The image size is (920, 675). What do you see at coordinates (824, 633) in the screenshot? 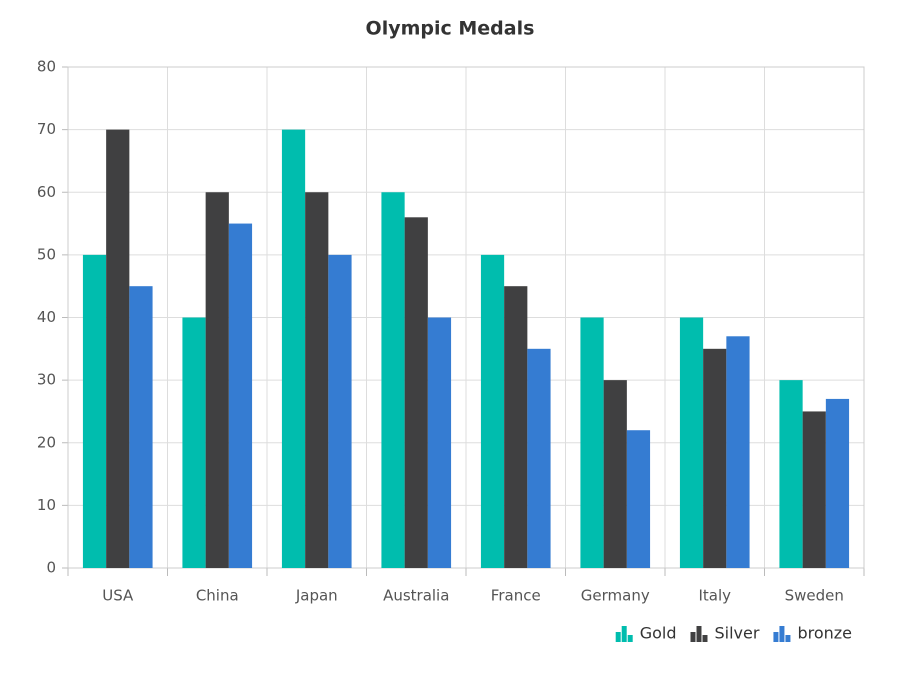
I see `legend-label: bronze` at bounding box center [824, 633].